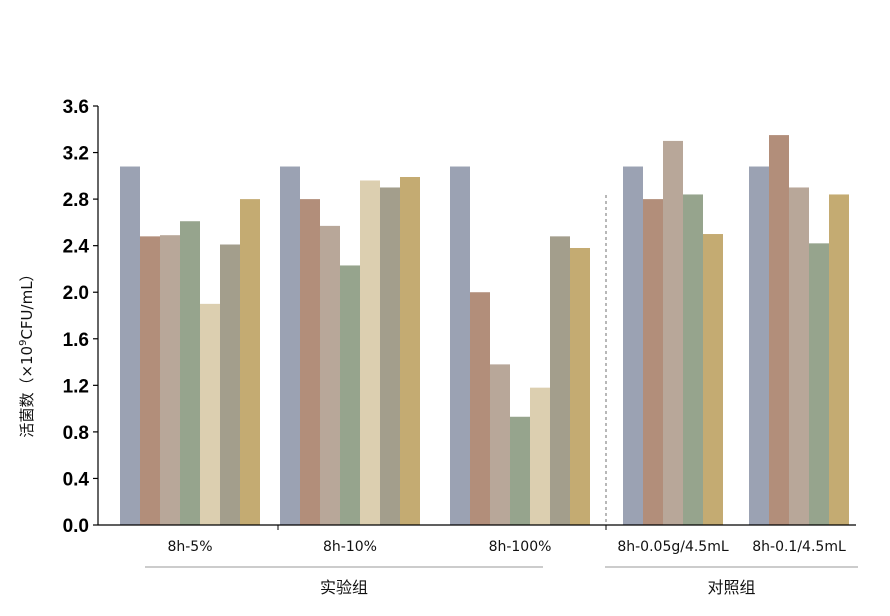 The image size is (890, 616). What do you see at coordinates (799, 547) in the screenshot?
I see `x-tick-label: 8h-0.1/4.5mL` at bounding box center [799, 547].